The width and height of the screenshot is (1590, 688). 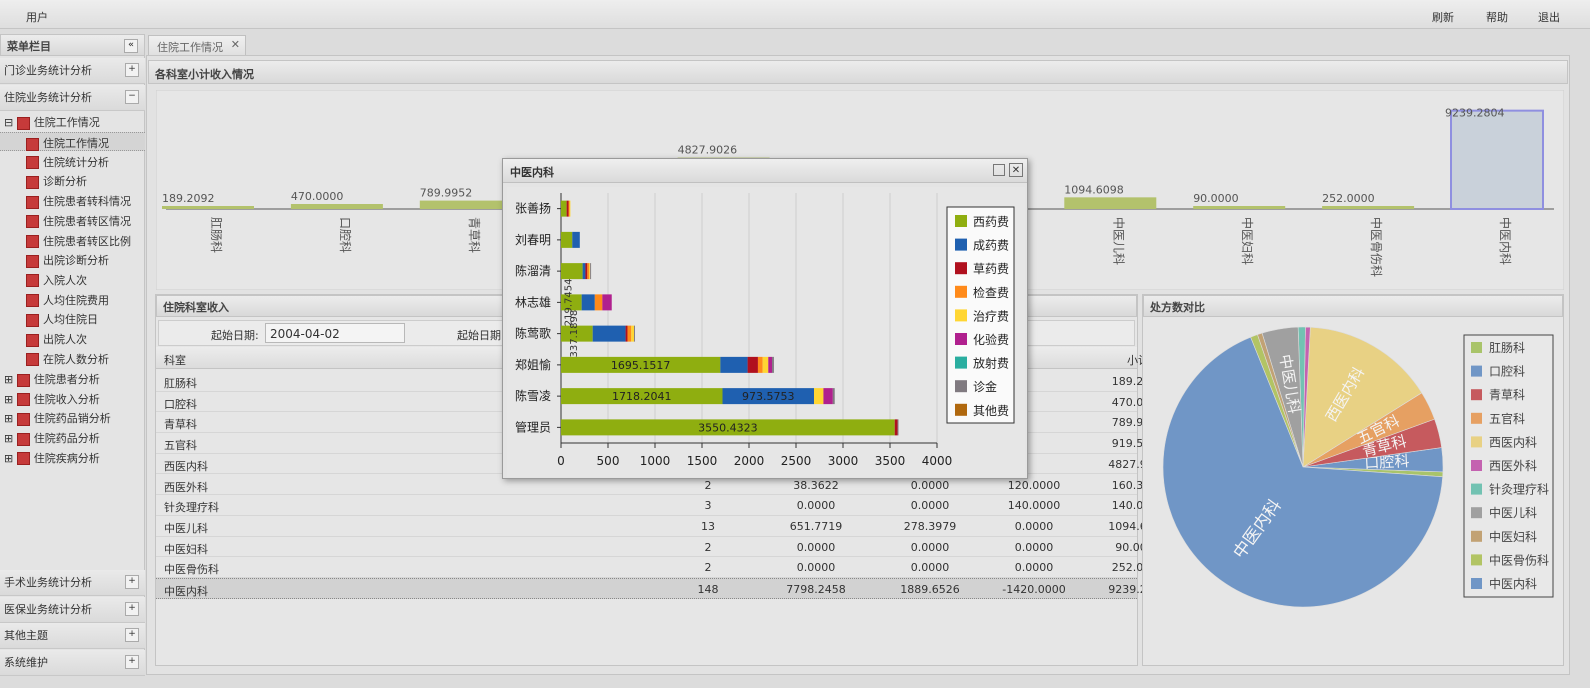 I want to click on category-label: 肛肠科, so click(x=216, y=235).